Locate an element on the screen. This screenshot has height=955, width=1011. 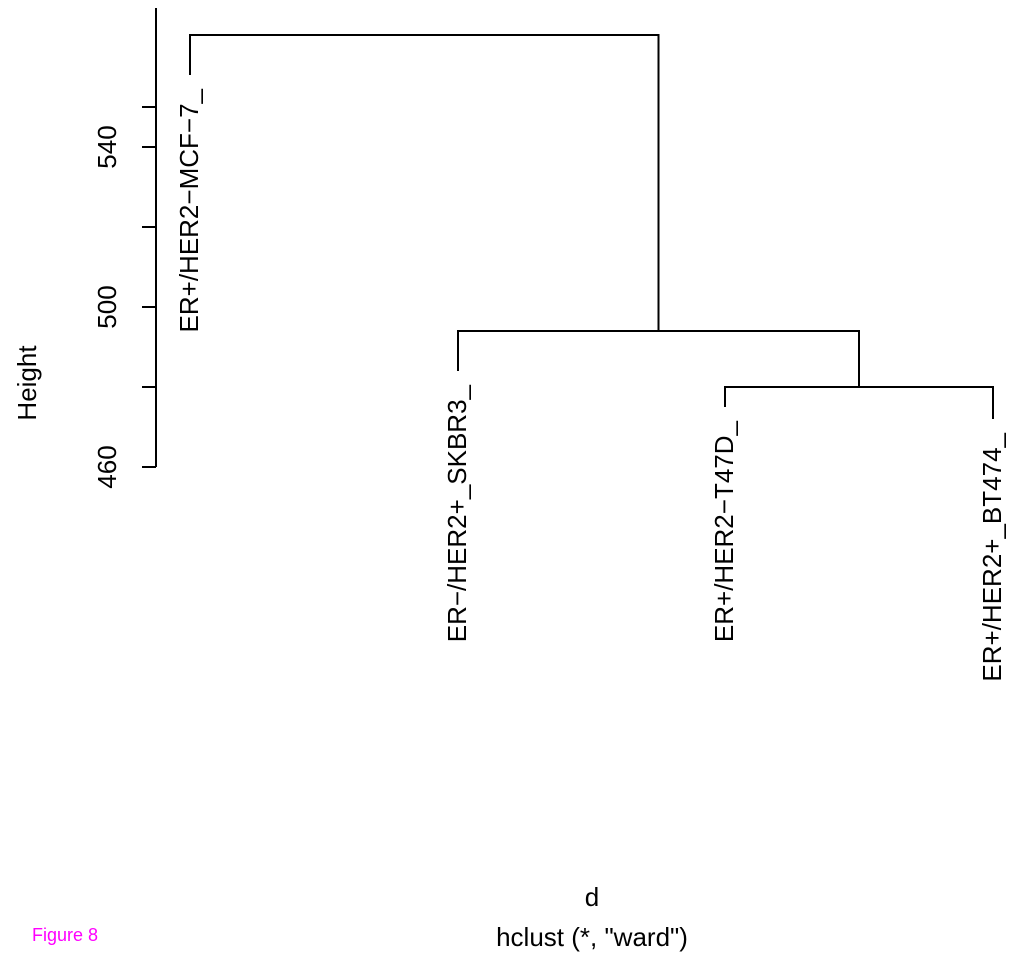
x-axis-label: d is located at coordinates (592, 897).